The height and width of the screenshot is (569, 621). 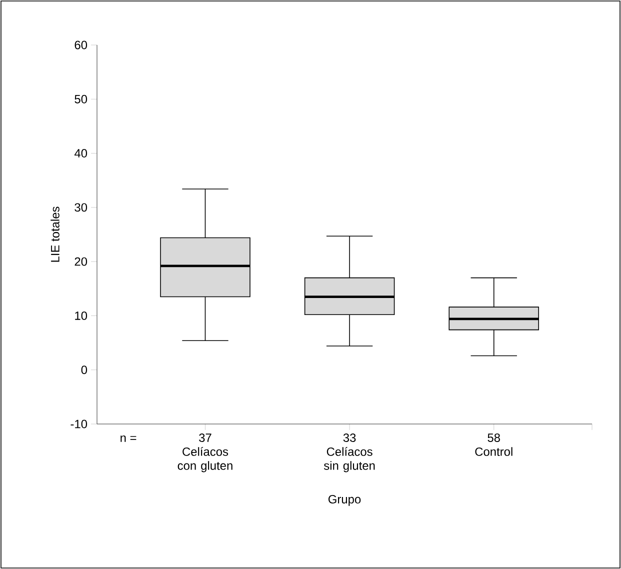 I want to click on x-tick-label: Celíacos sin gluten, so click(x=349, y=459).